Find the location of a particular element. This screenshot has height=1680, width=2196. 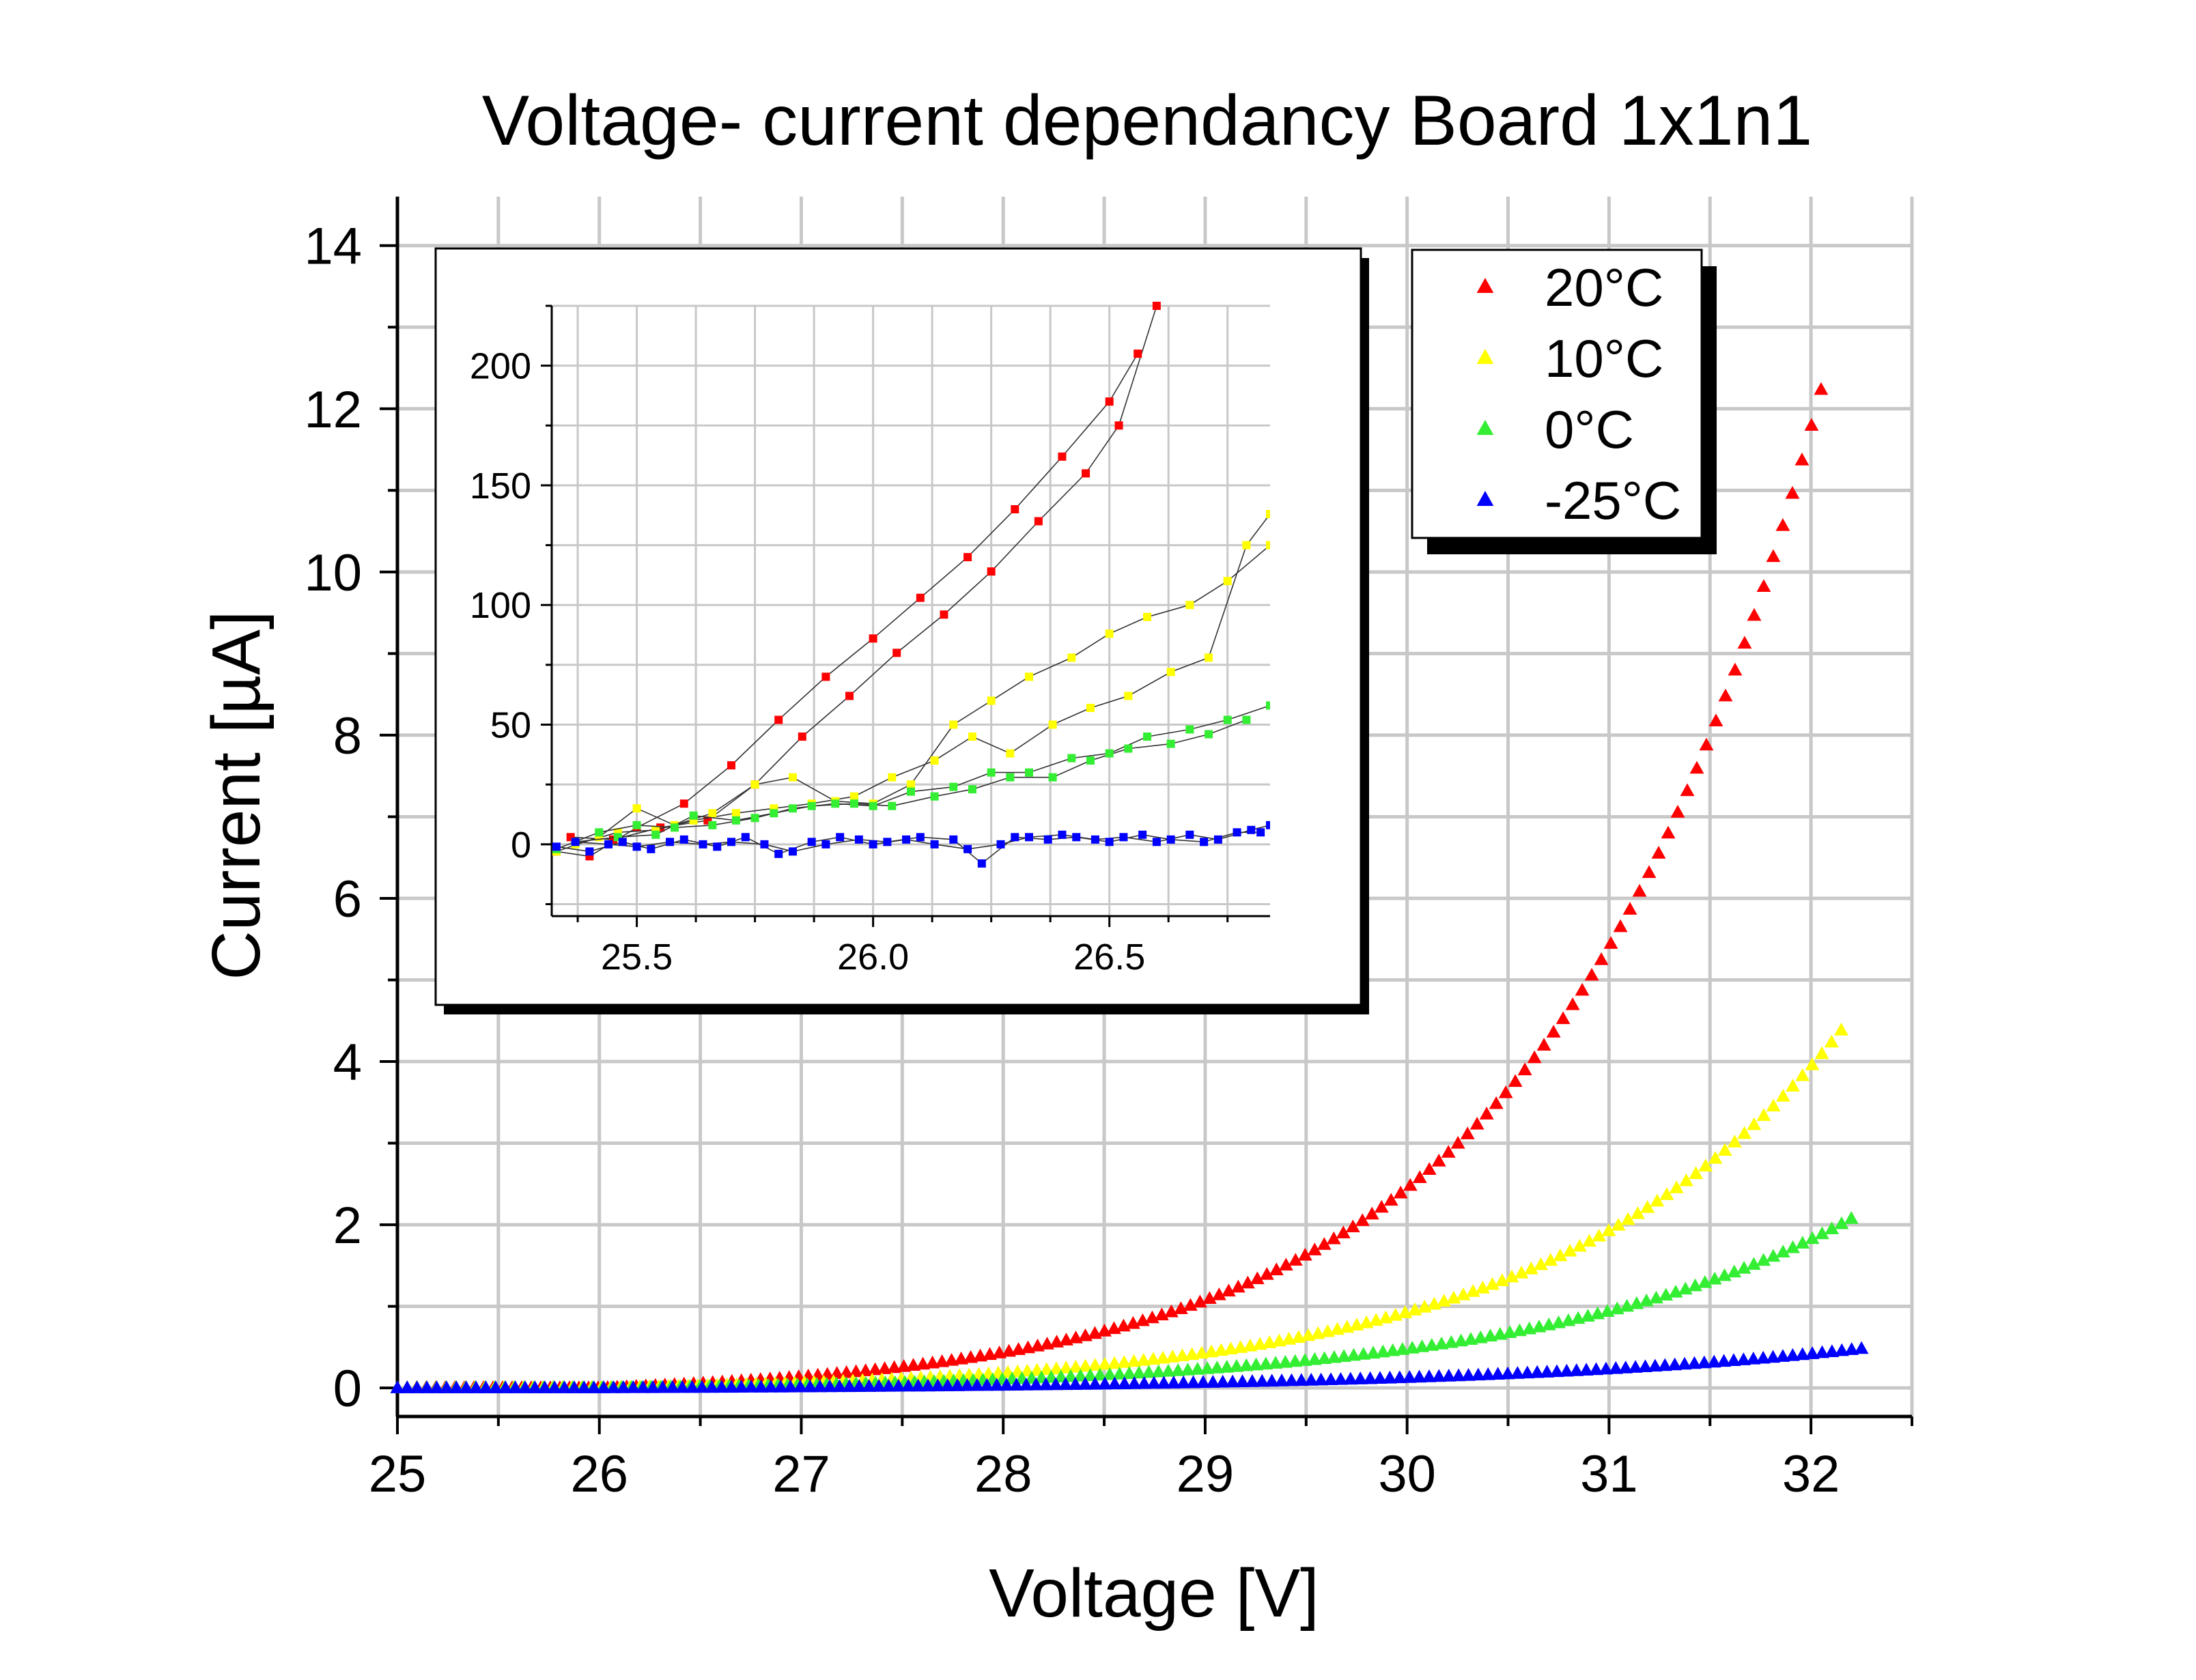

y-tick-label: 10 is located at coordinates (333, 573).